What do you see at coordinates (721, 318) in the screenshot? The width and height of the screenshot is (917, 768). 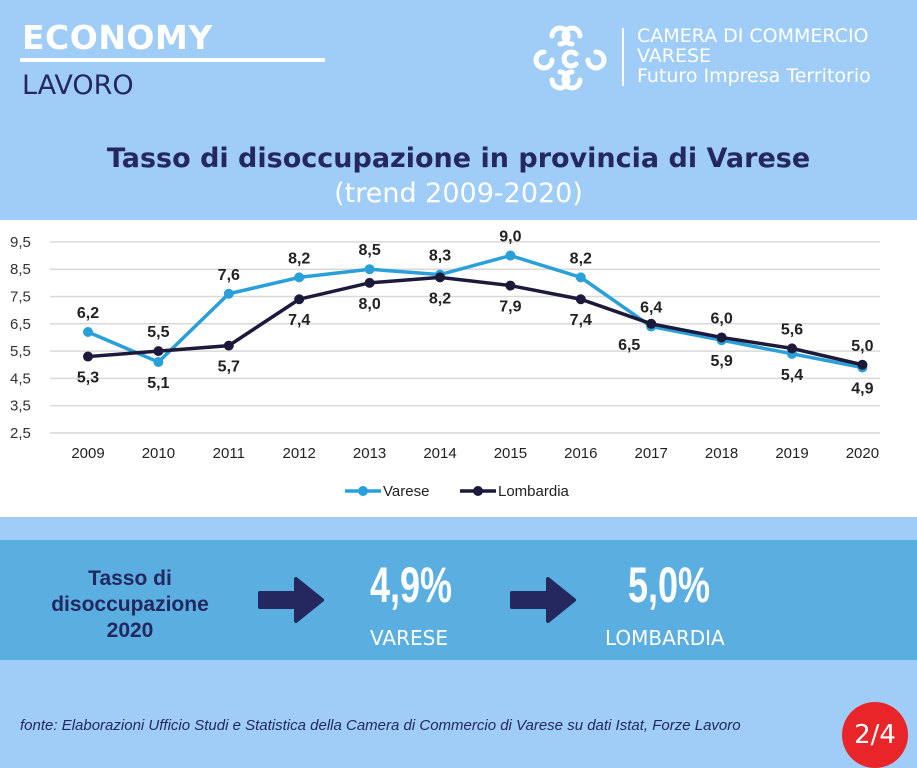 I see `data-label: 6,0` at bounding box center [721, 318].